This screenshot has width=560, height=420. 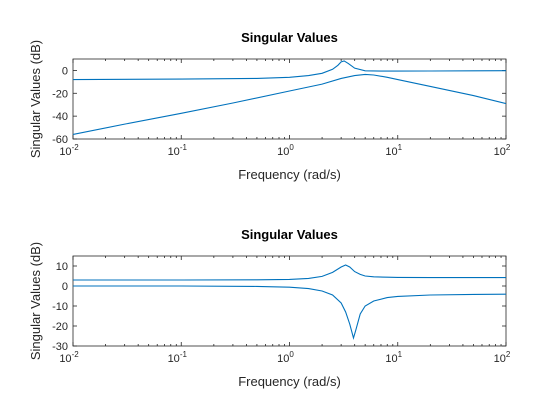 I want to click on y-tick-label: -40, so click(x=60, y=117).